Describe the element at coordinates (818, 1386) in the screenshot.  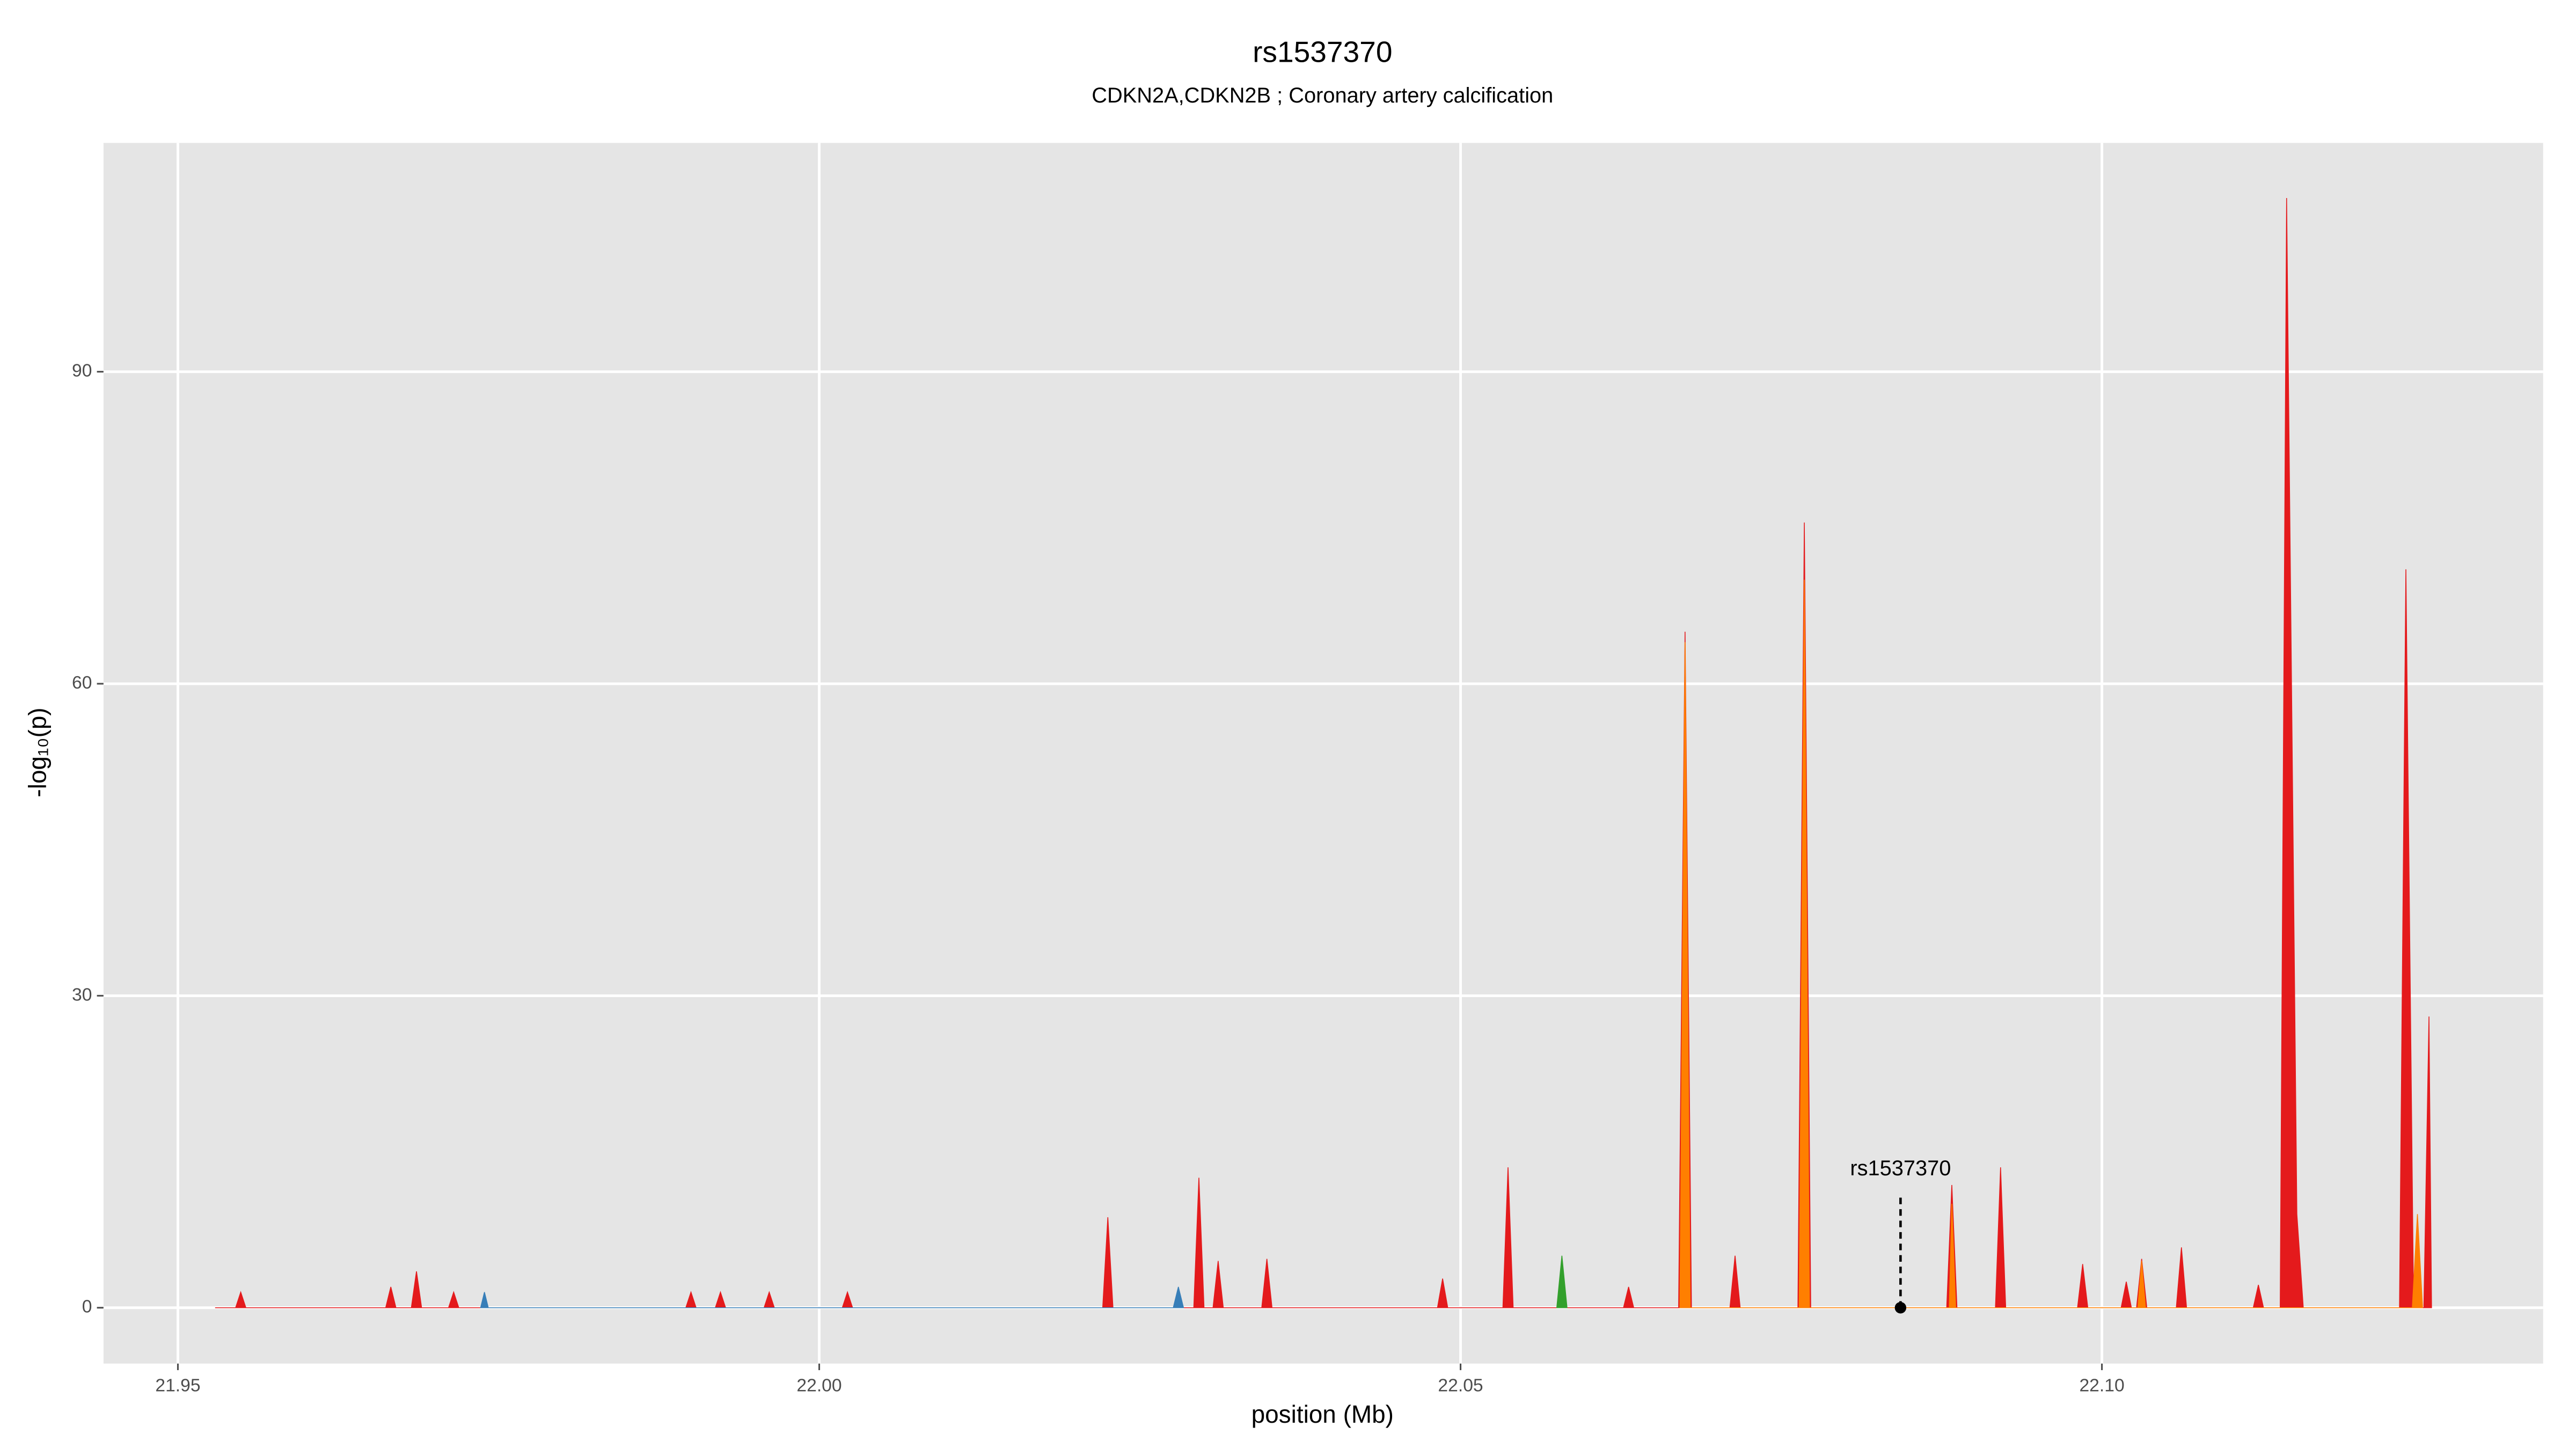
I see `x-tick-label: 22.00` at that location.